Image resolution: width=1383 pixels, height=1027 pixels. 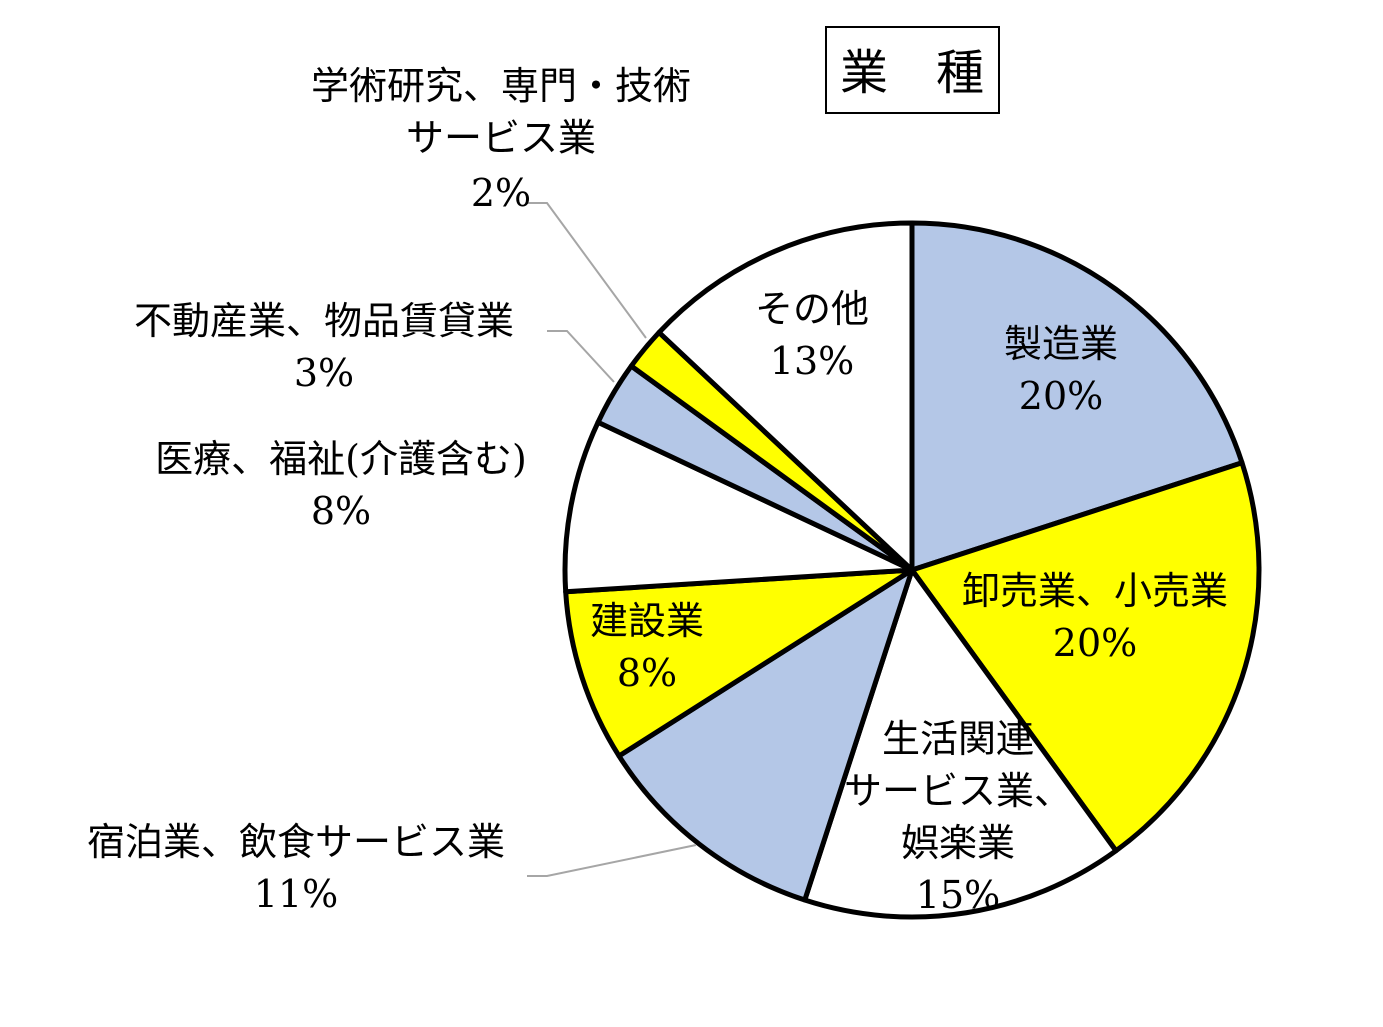 I want to click on slice-value-5: 8%, so click(x=341, y=511).